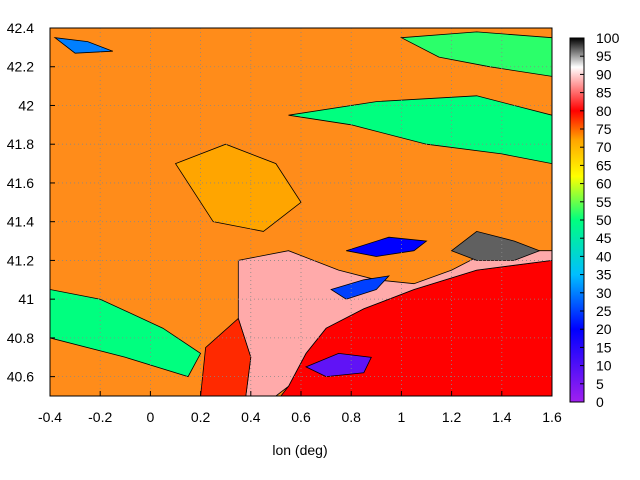  I want to click on y-tick-label: 40.6, so click(20, 377).